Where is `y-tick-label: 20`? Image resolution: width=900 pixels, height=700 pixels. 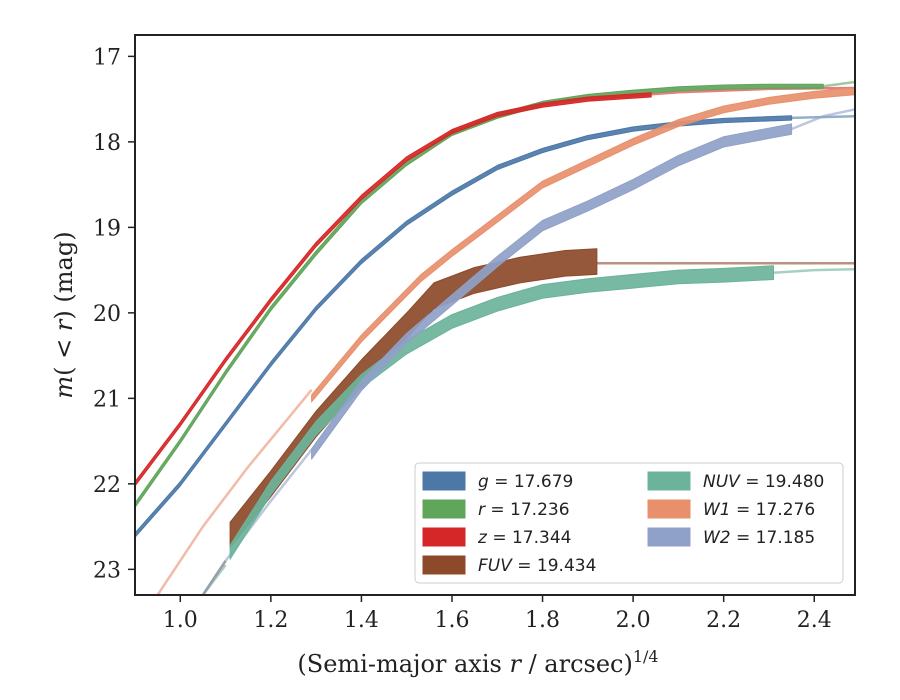
y-tick-label: 20 is located at coordinates (107, 314).